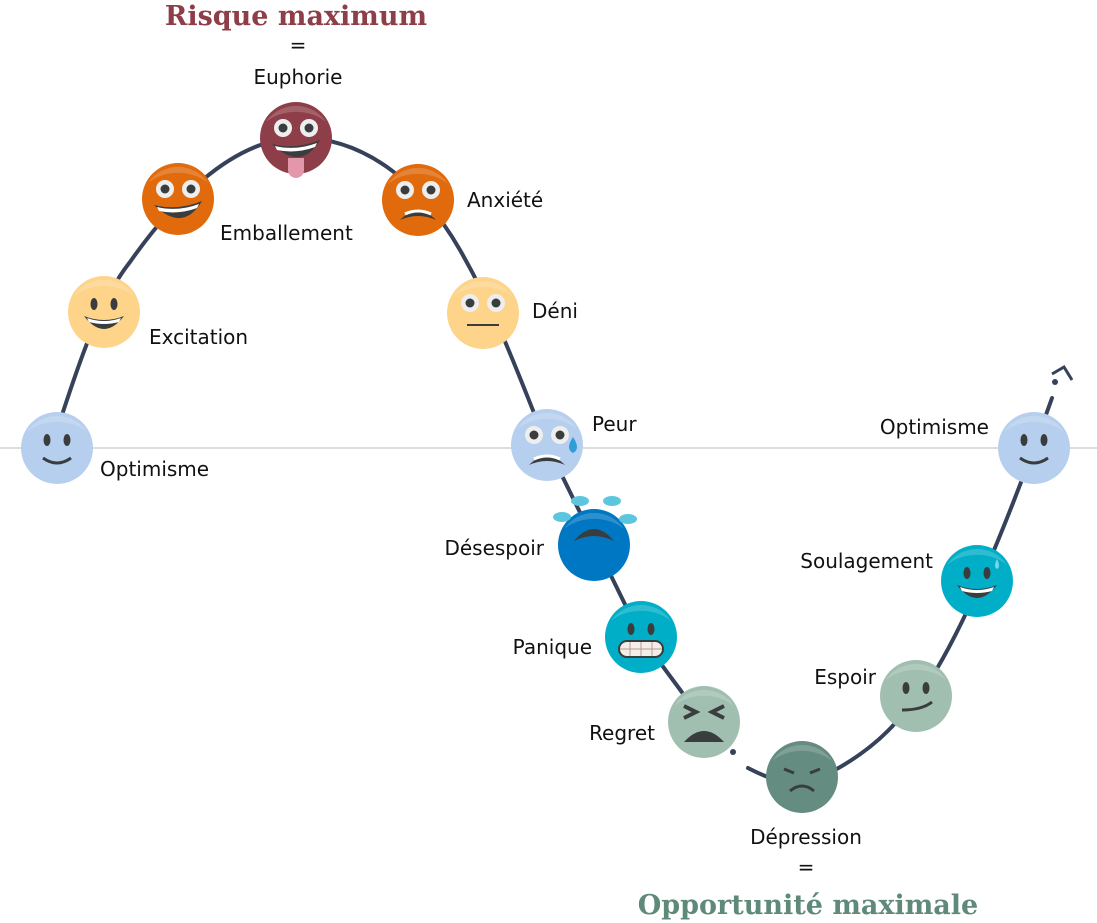 The width and height of the screenshot is (1097, 923). I want to click on label-anxiete: Anxiété, so click(505, 200).